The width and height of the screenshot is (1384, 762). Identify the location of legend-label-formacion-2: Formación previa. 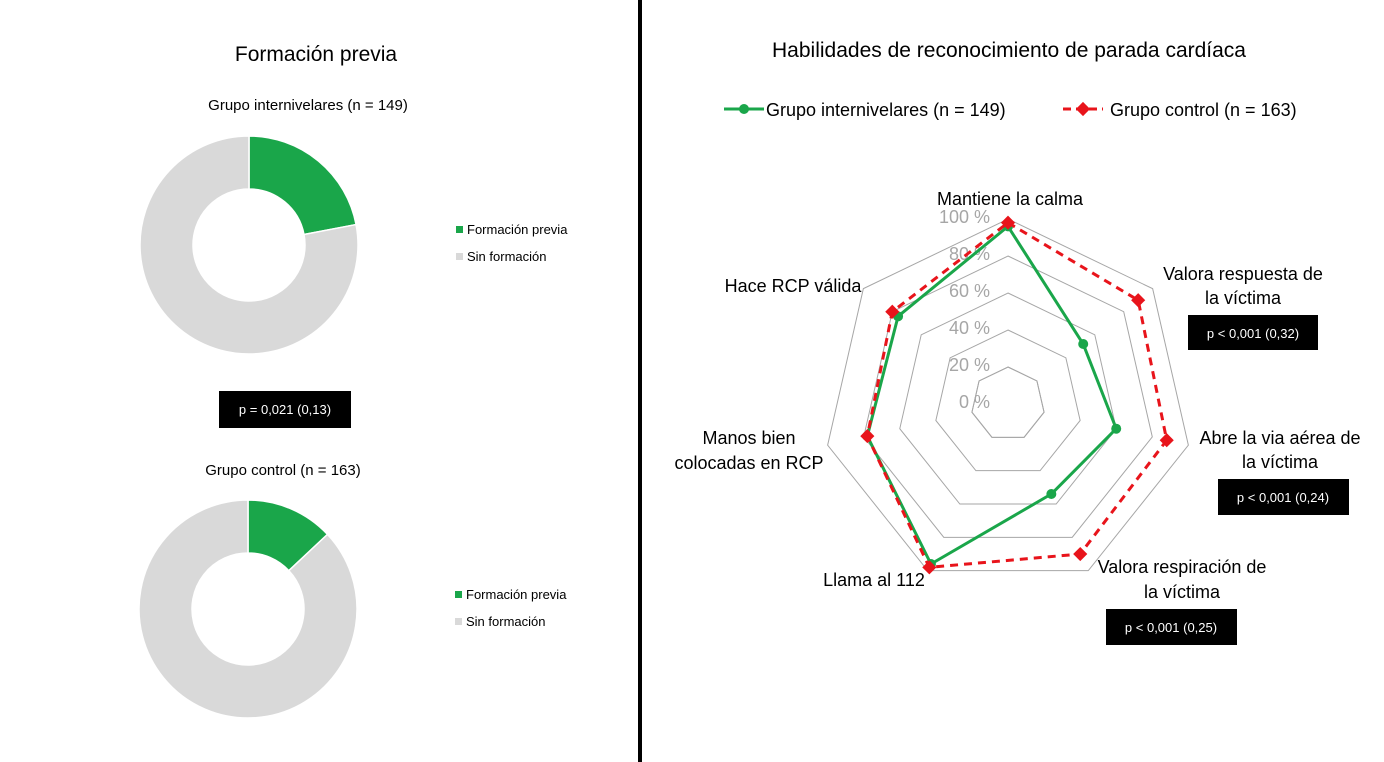
(516, 594).